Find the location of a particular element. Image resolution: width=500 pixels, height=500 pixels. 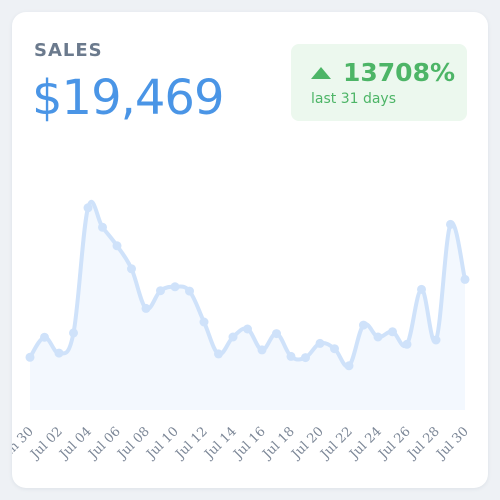

x-tick-label: Jul 10 is located at coordinates (162, 443).